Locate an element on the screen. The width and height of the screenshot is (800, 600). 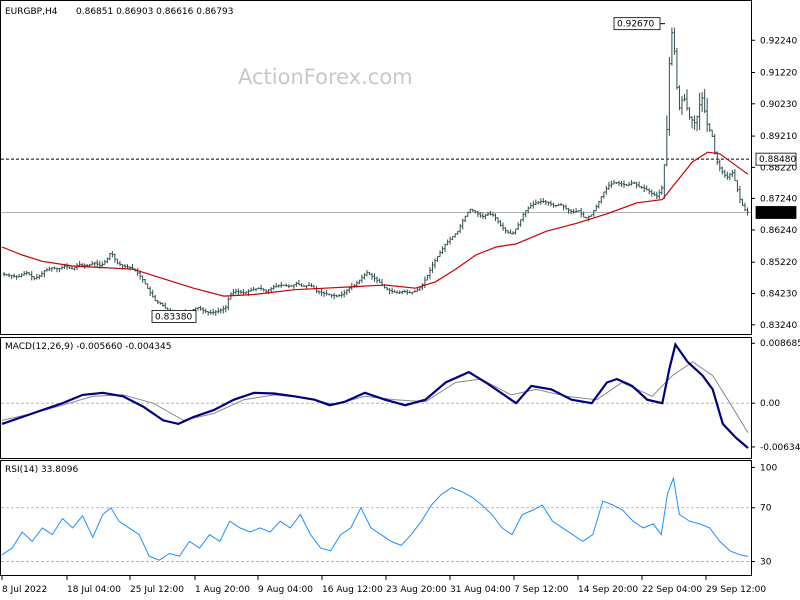
rsi-guide-lines is located at coordinates (376, 534).